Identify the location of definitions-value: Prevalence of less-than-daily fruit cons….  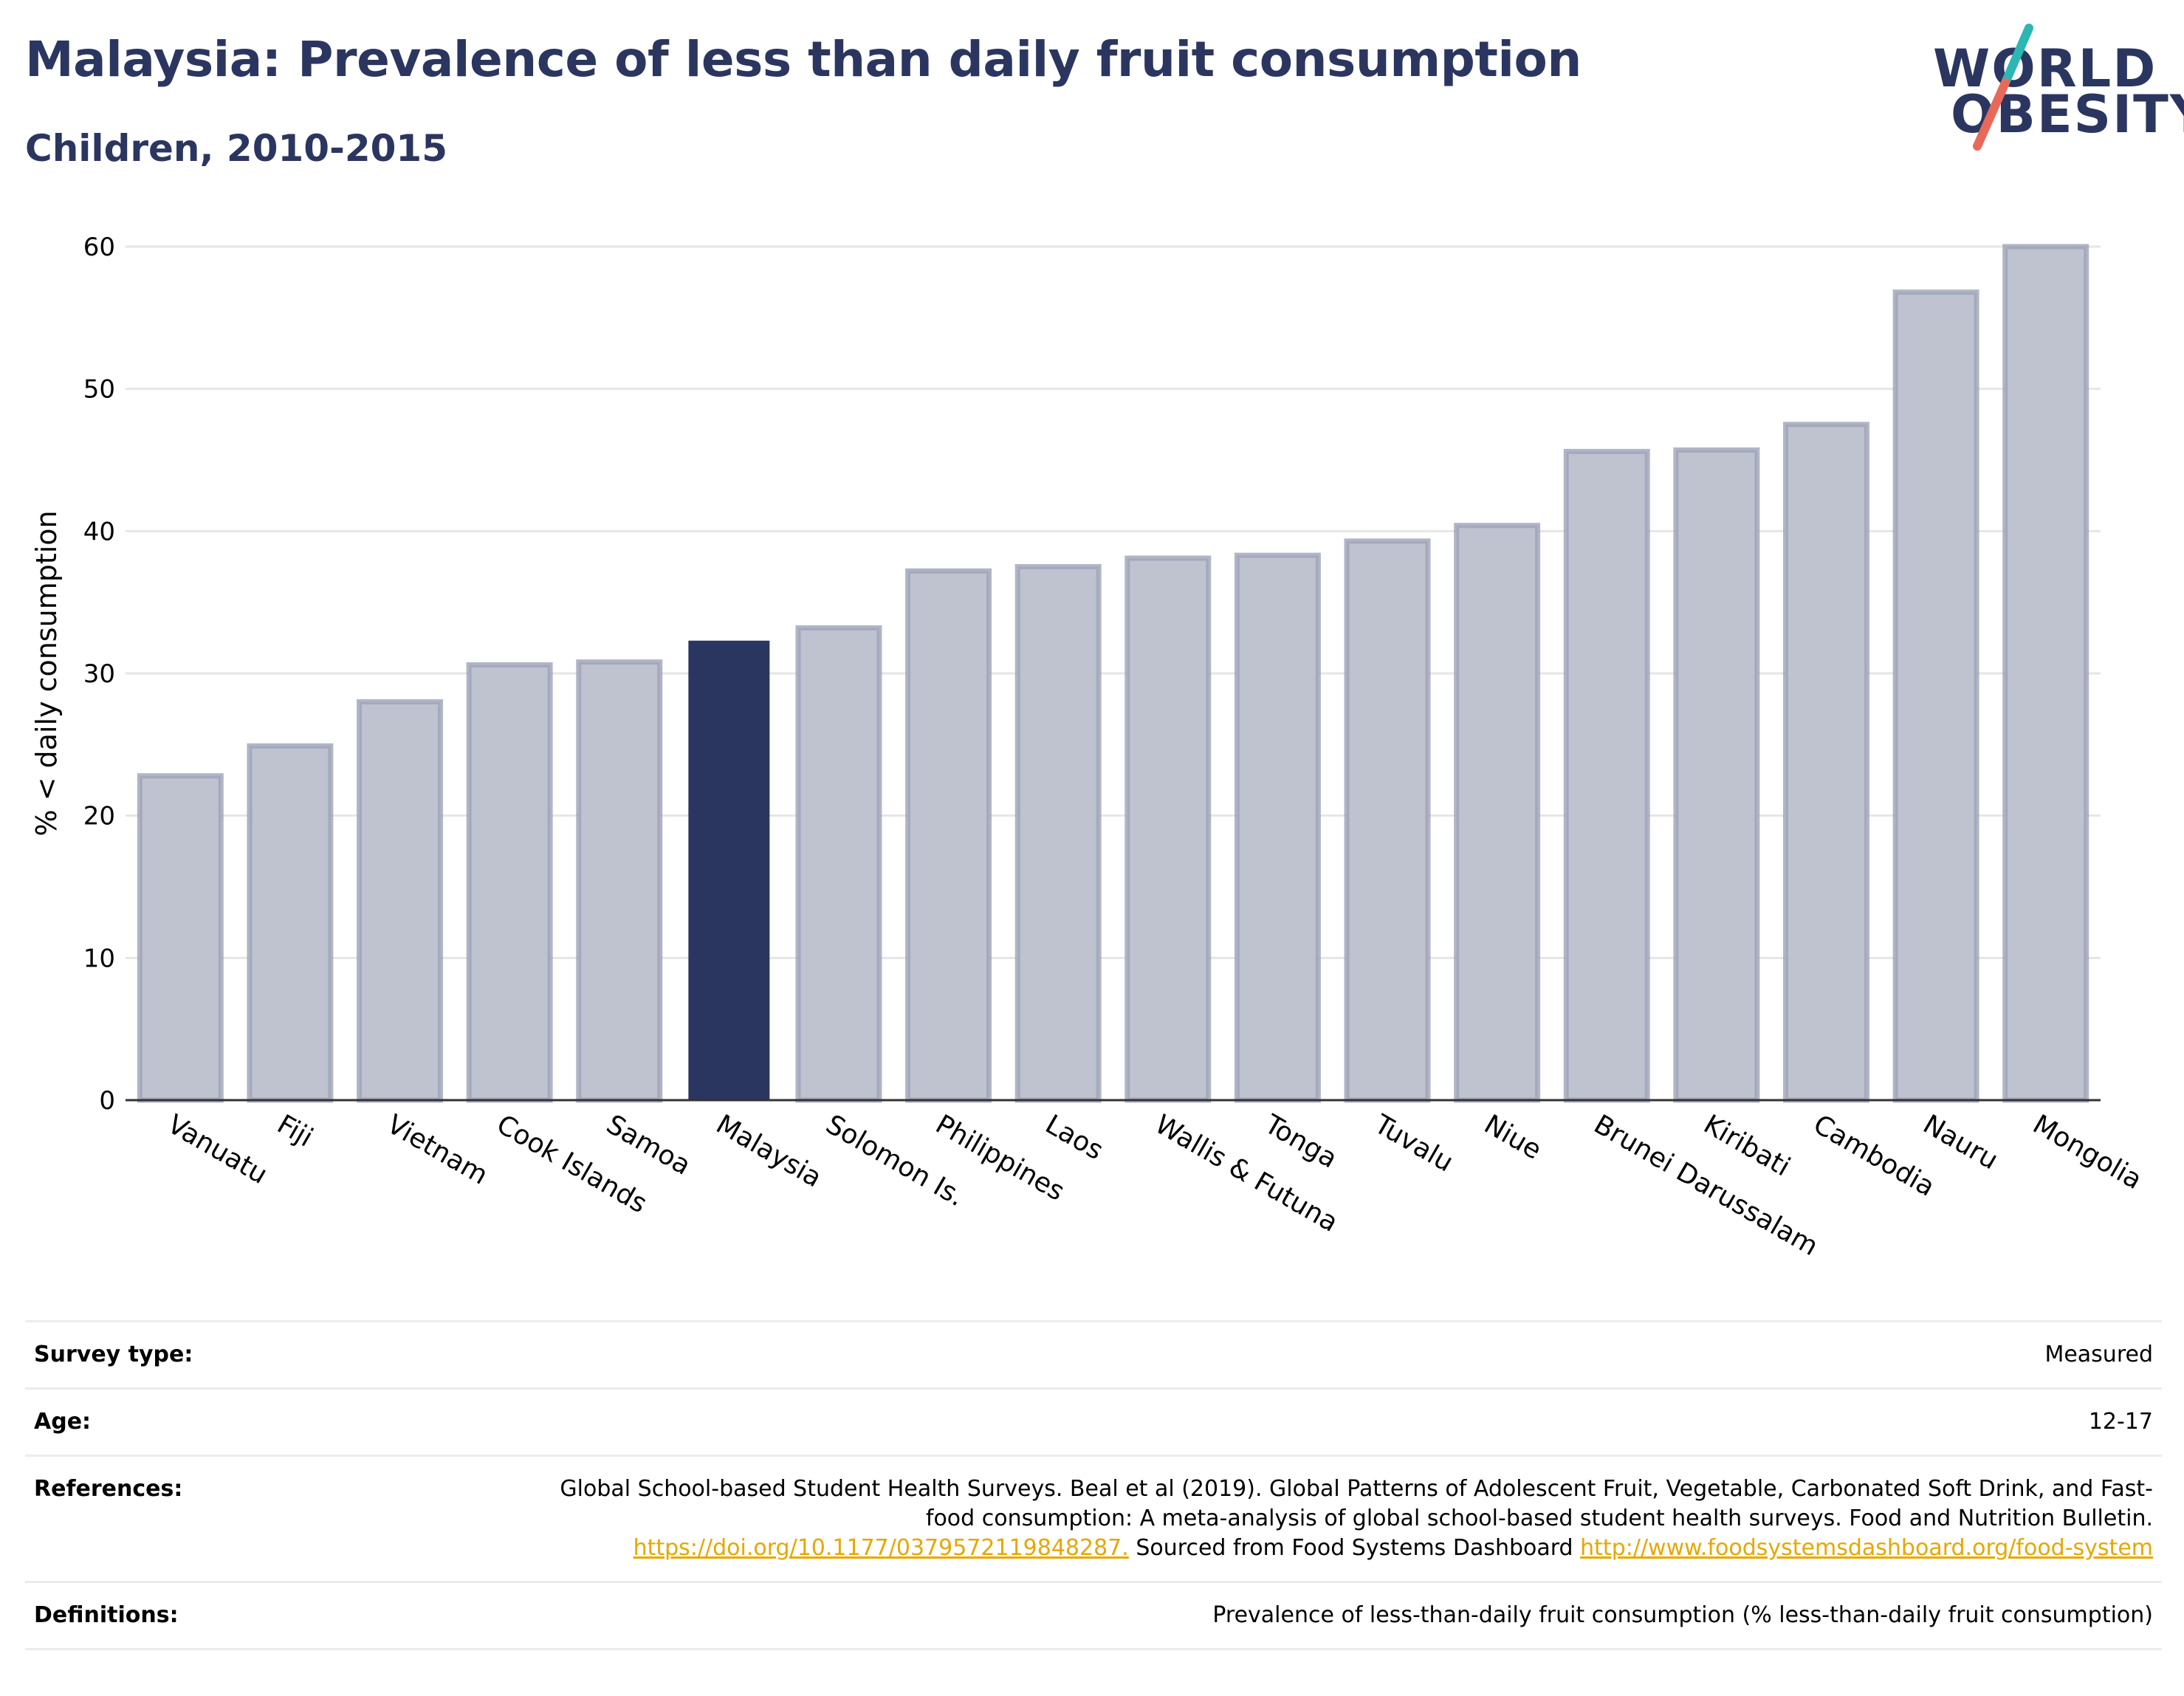
(1683, 1615).